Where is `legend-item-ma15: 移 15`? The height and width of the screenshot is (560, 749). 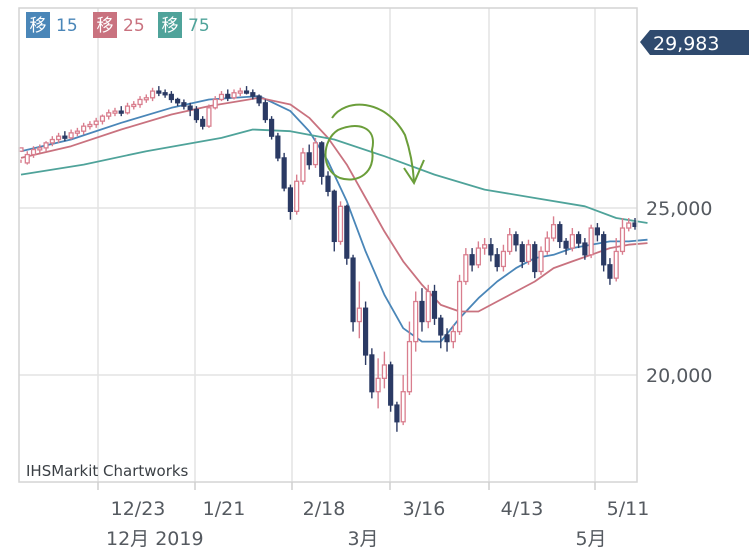
legend-item-ma15: 移 15 is located at coordinates (52, 25).